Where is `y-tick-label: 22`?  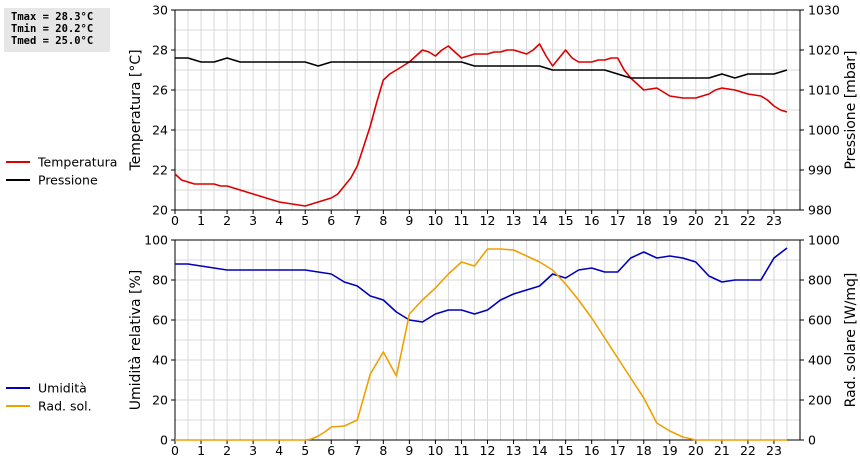 y-tick-label: 22 is located at coordinates (160, 170).